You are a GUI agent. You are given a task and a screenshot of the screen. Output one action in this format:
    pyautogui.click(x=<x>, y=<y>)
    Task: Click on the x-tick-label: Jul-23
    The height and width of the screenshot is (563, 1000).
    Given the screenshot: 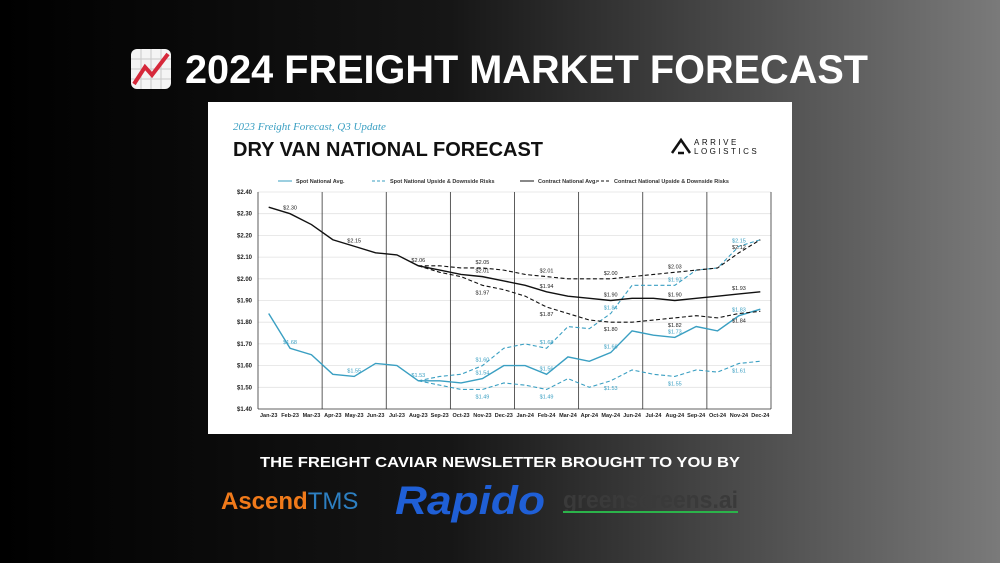 What is the action you would take?
    pyautogui.click(x=397, y=416)
    